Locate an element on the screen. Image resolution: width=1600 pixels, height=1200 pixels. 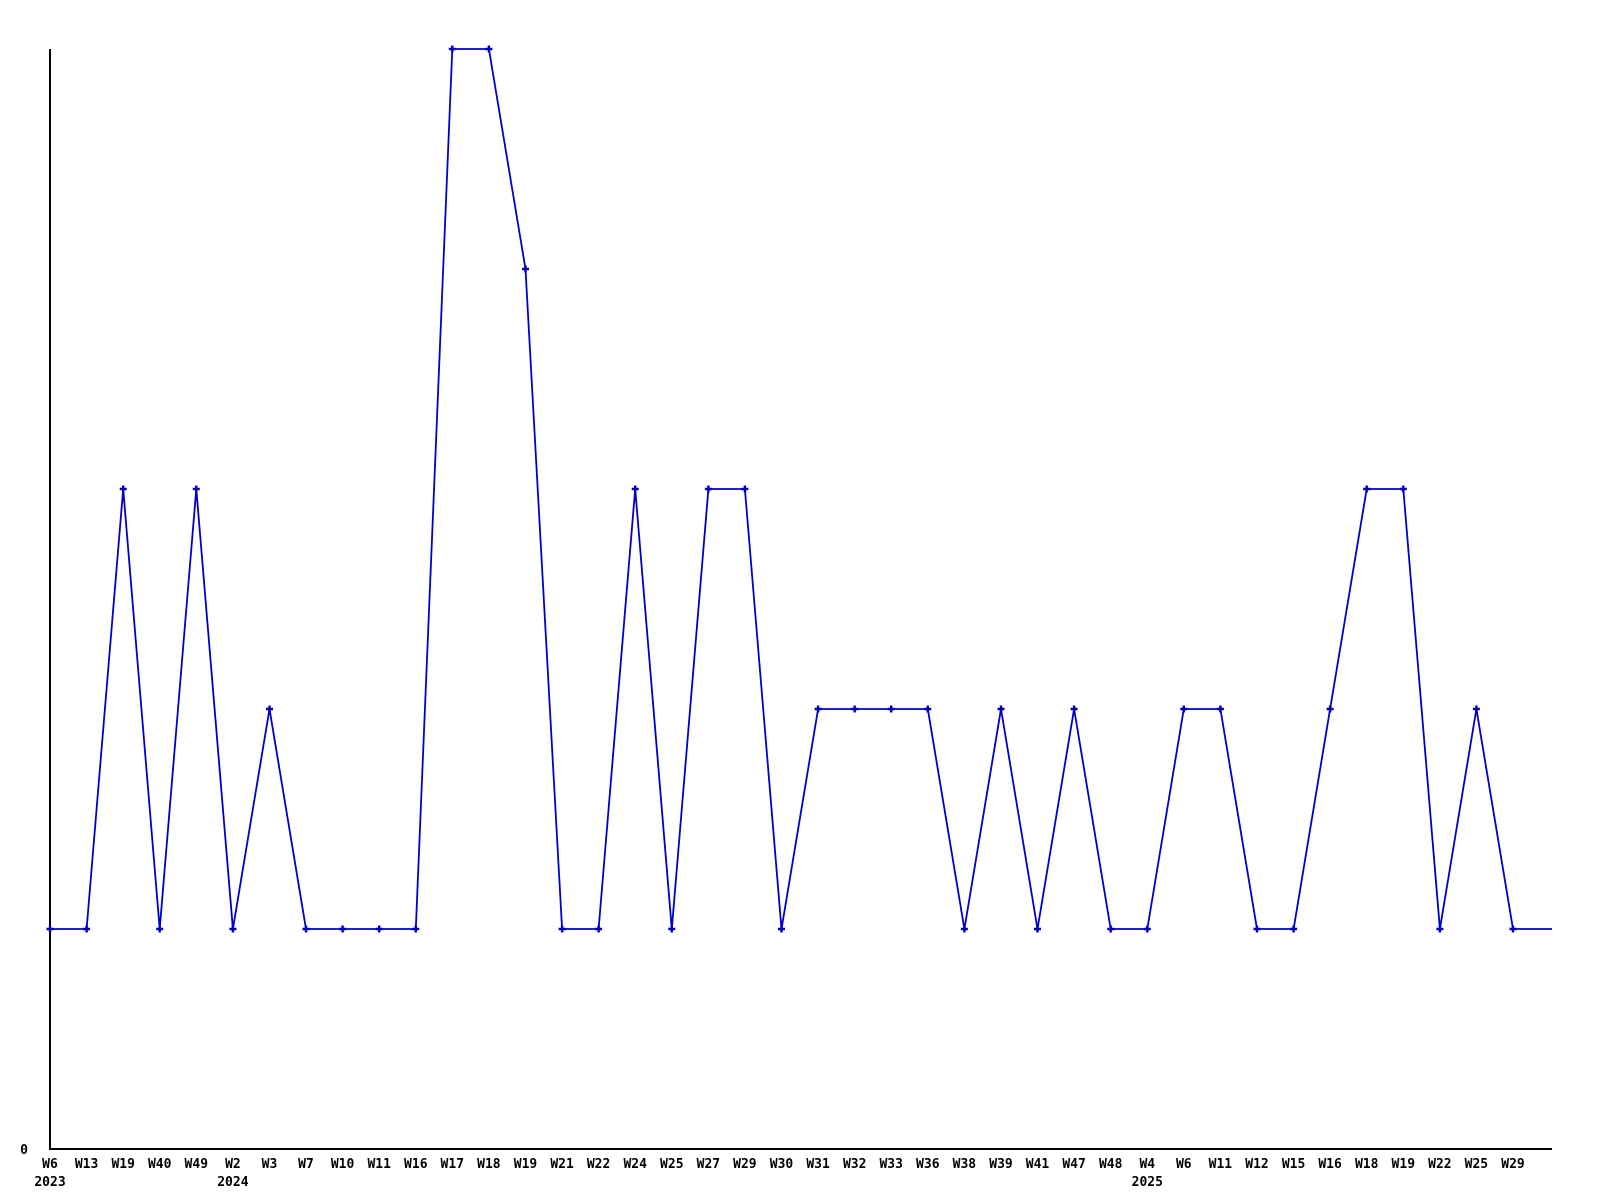
y-axis-zero-label: 0 is located at coordinates (24, 1150).